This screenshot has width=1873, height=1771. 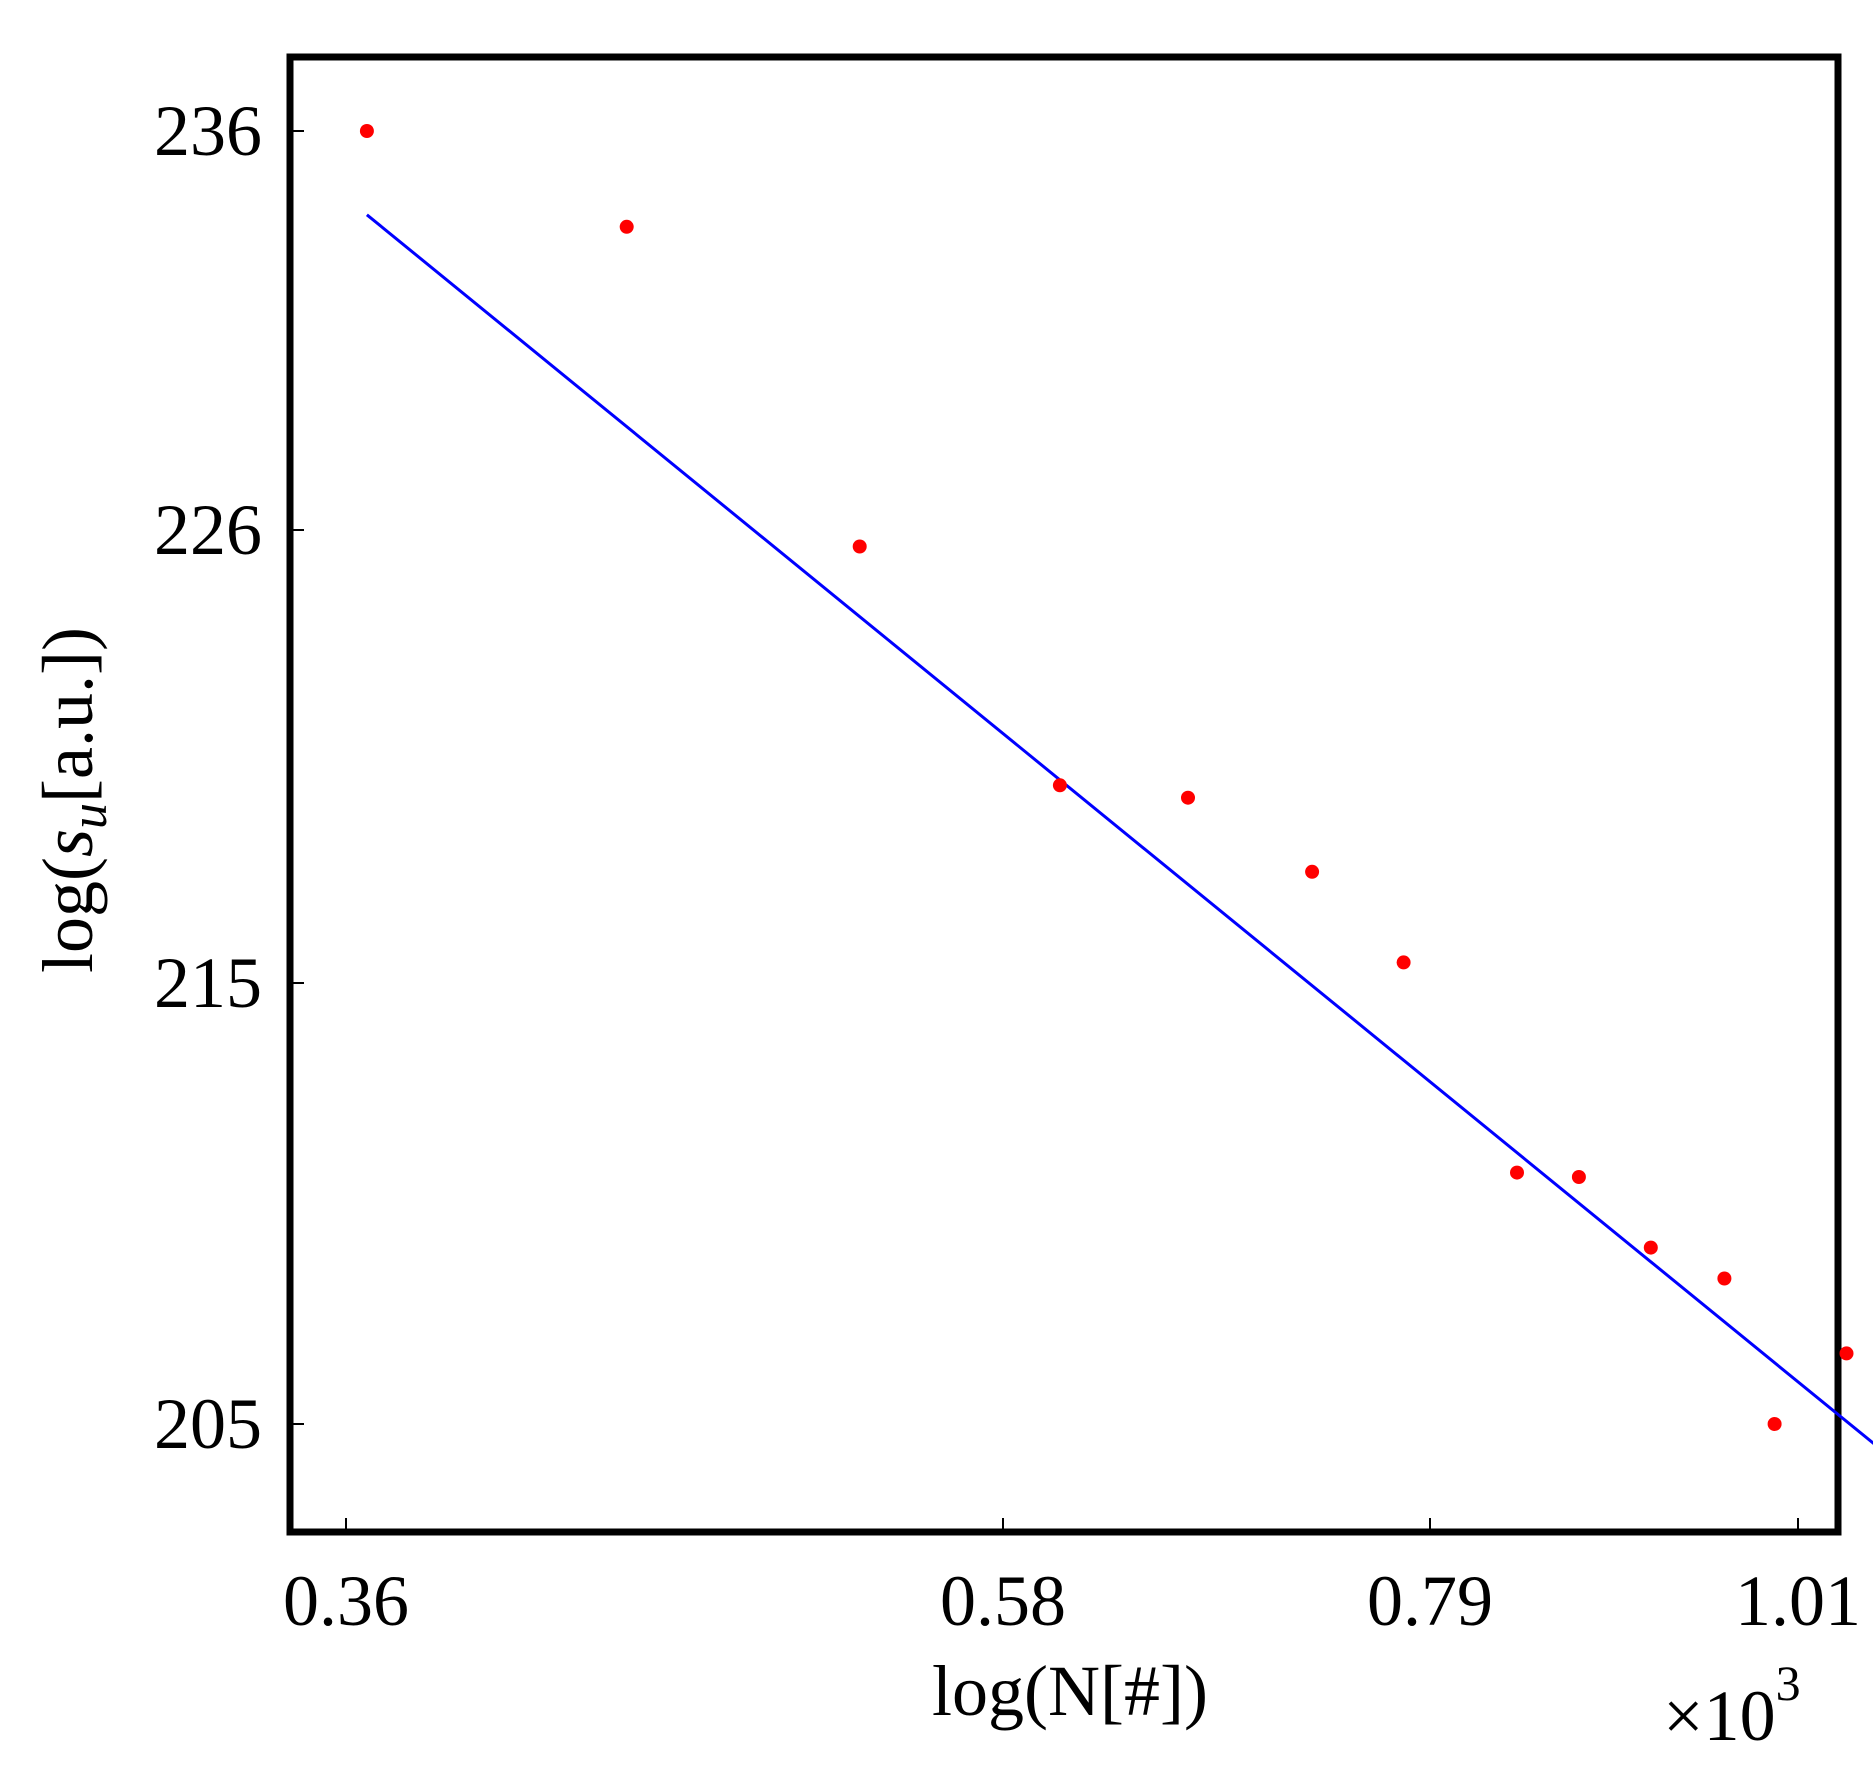 What do you see at coordinates (208, 1424) in the screenshot?
I see `y-tick-label: 205` at bounding box center [208, 1424].